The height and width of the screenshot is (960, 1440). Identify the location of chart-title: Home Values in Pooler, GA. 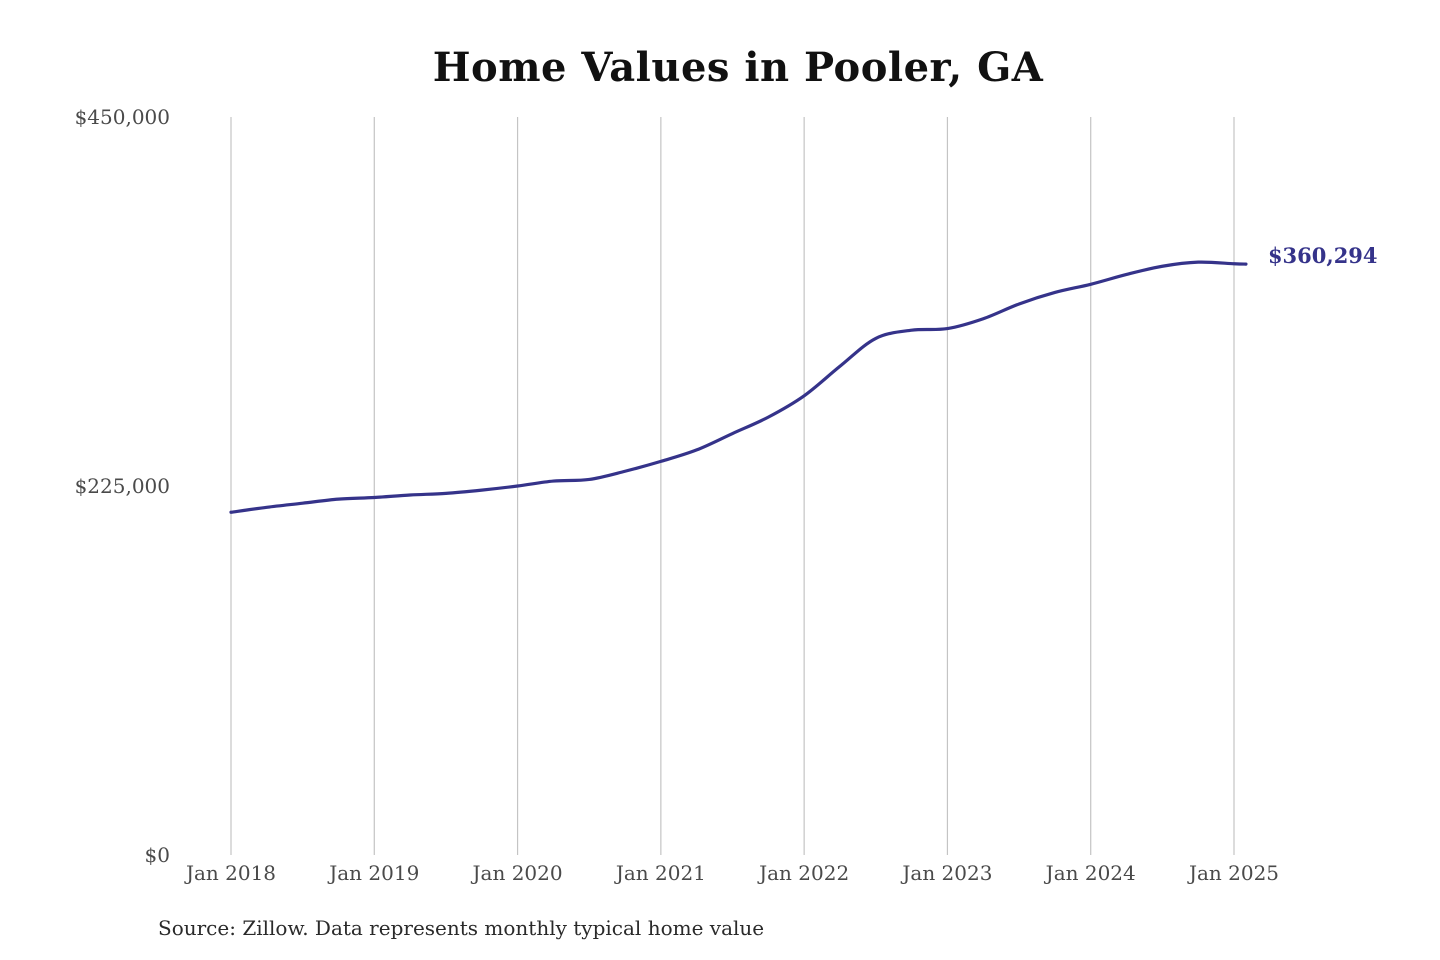
(738, 67).